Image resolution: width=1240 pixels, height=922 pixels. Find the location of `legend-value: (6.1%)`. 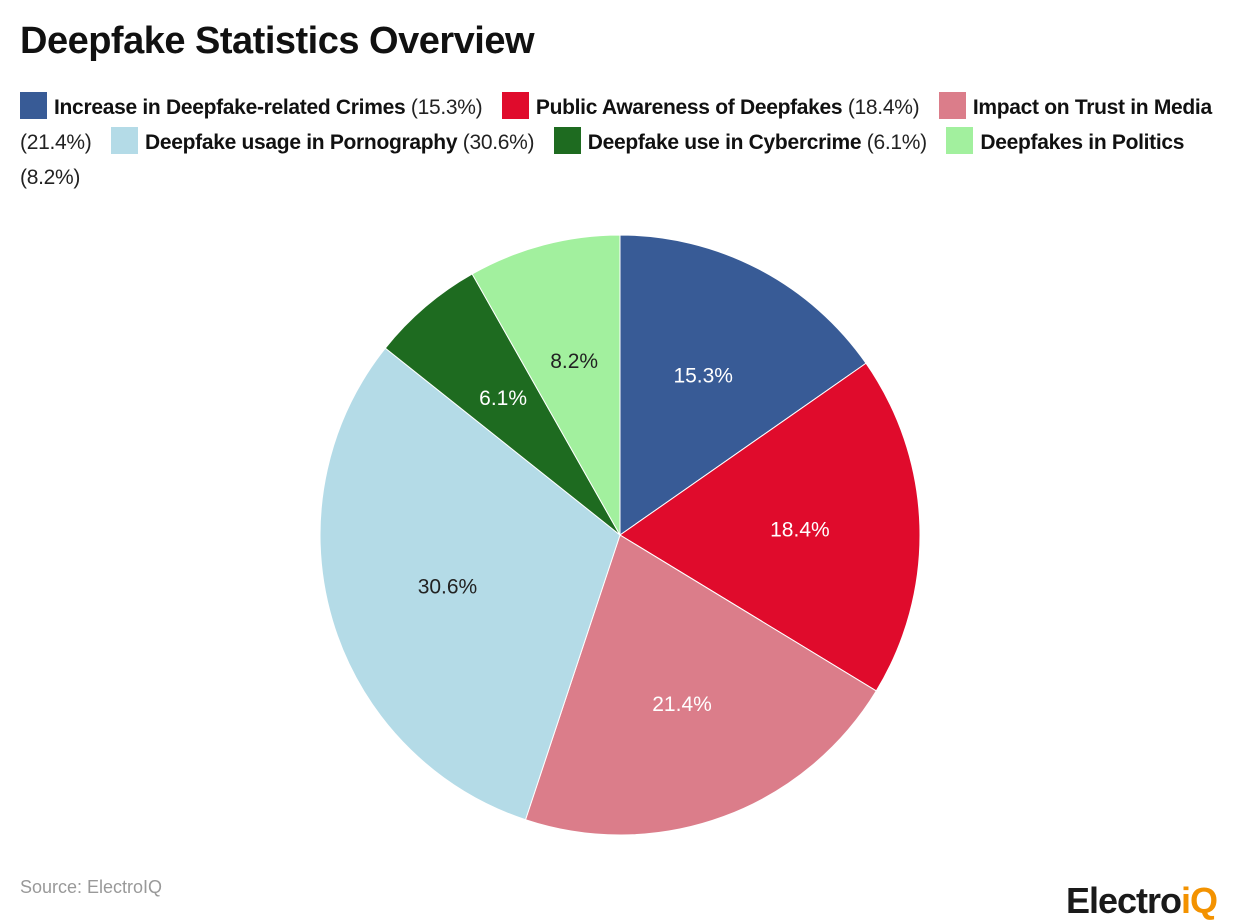

legend-value: (6.1%) is located at coordinates (896, 142).